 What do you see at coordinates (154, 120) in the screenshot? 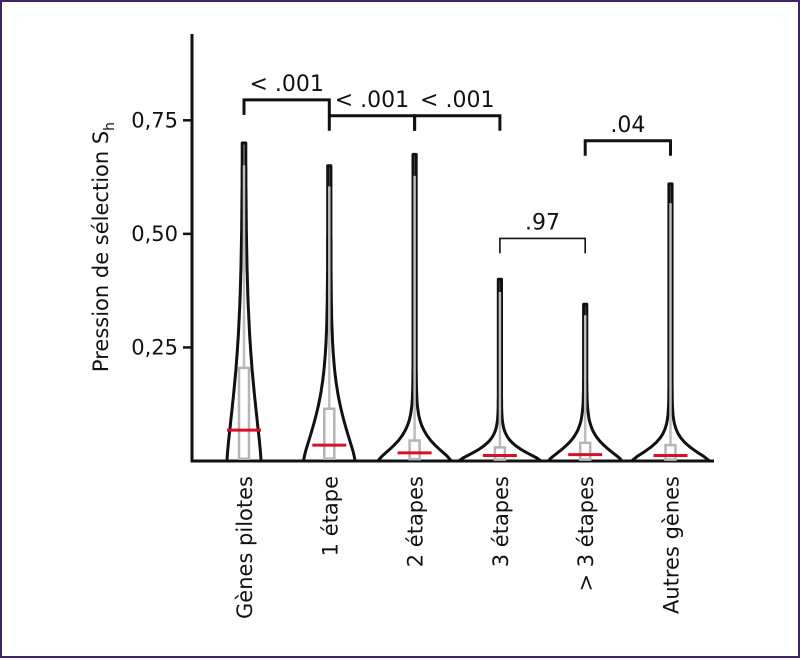
I see `y-tick-label: 0,75` at bounding box center [154, 120].